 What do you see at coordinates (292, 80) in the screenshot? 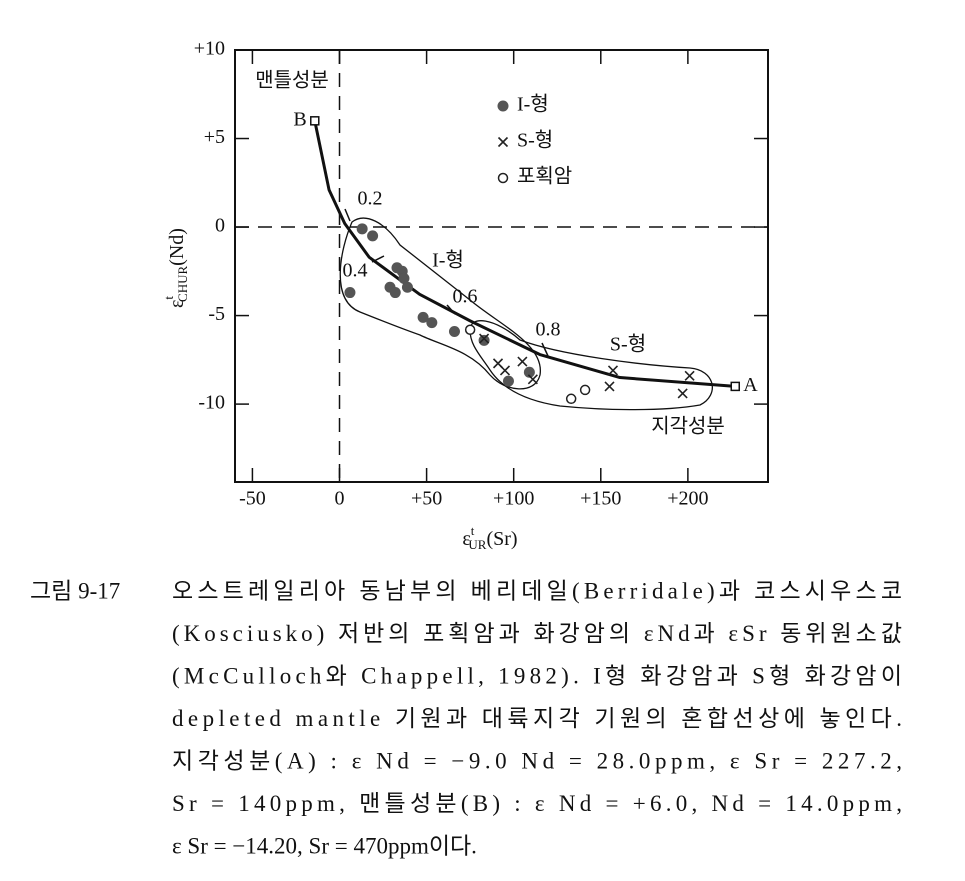
I see `annotation: 맨틀성분` at bounding box center [292, 80].